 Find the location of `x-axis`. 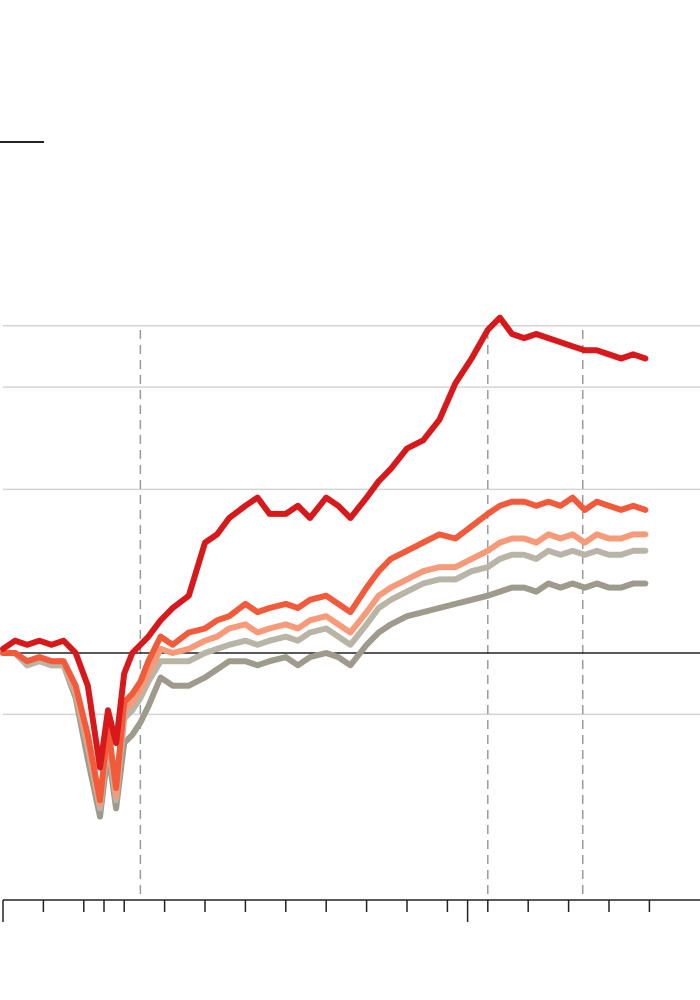

x-axis is located at coordinates (351, 910).